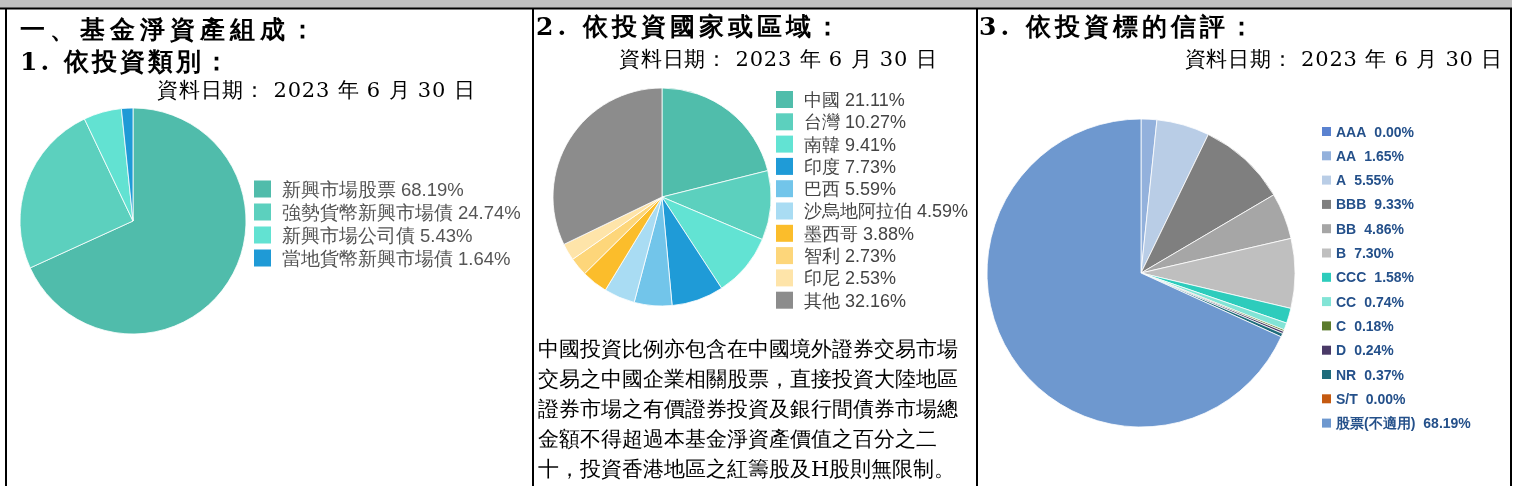 This screenshot has height=486, width=1525. I want to click on legend-label: B, so click(1341, 253).